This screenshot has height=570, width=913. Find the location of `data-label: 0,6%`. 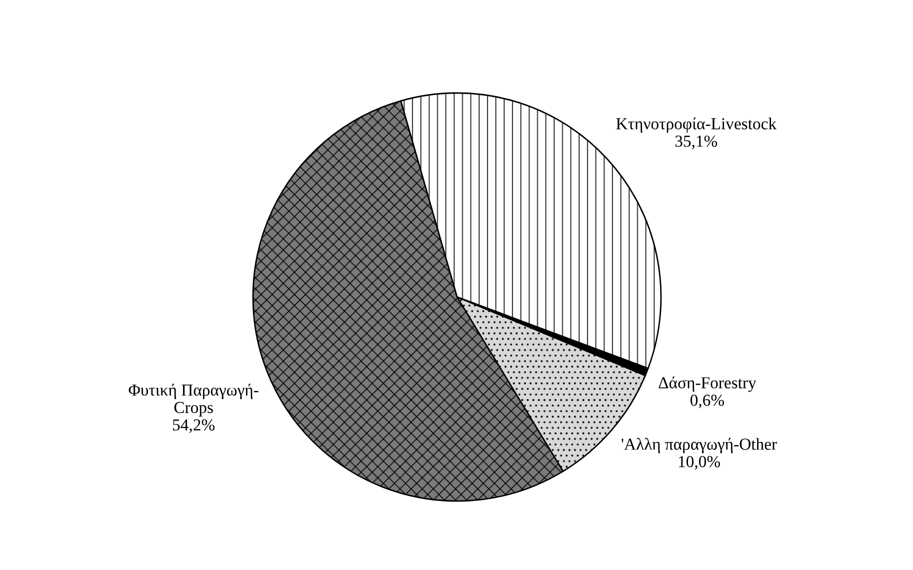

data-label: 0,6% is located at coordinates (707, 401).